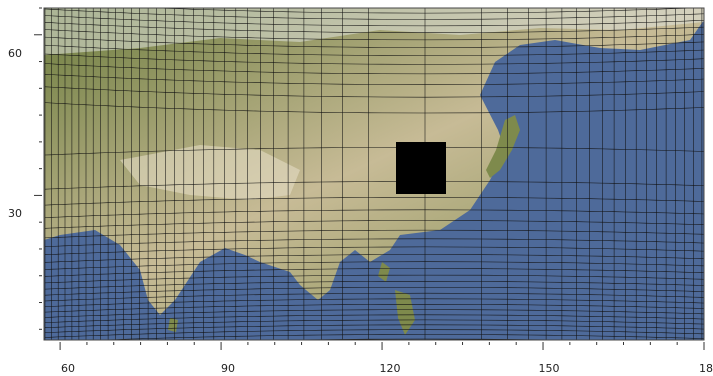 The image size is (713, 376). What do you see at coordinates (503, 146) in the screenshot?
I see `japan-islands` at bounding box center [503, 146].